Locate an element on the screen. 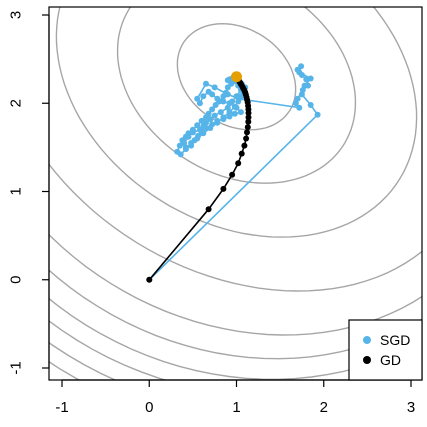 The width and height of the screenshot is (427, 427). legend-label-sgd: SGD is located at coordinates (395, 340).